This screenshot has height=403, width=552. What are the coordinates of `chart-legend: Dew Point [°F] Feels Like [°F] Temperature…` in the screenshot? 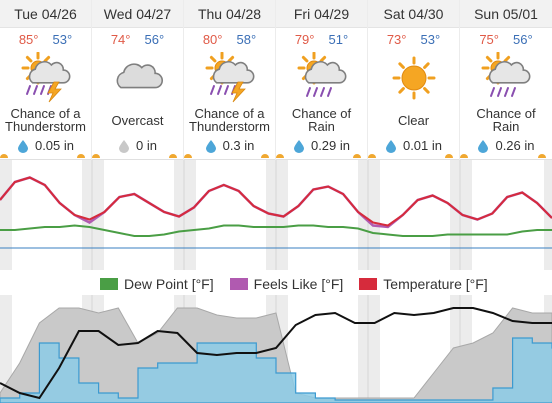 It's located at (294, 284).